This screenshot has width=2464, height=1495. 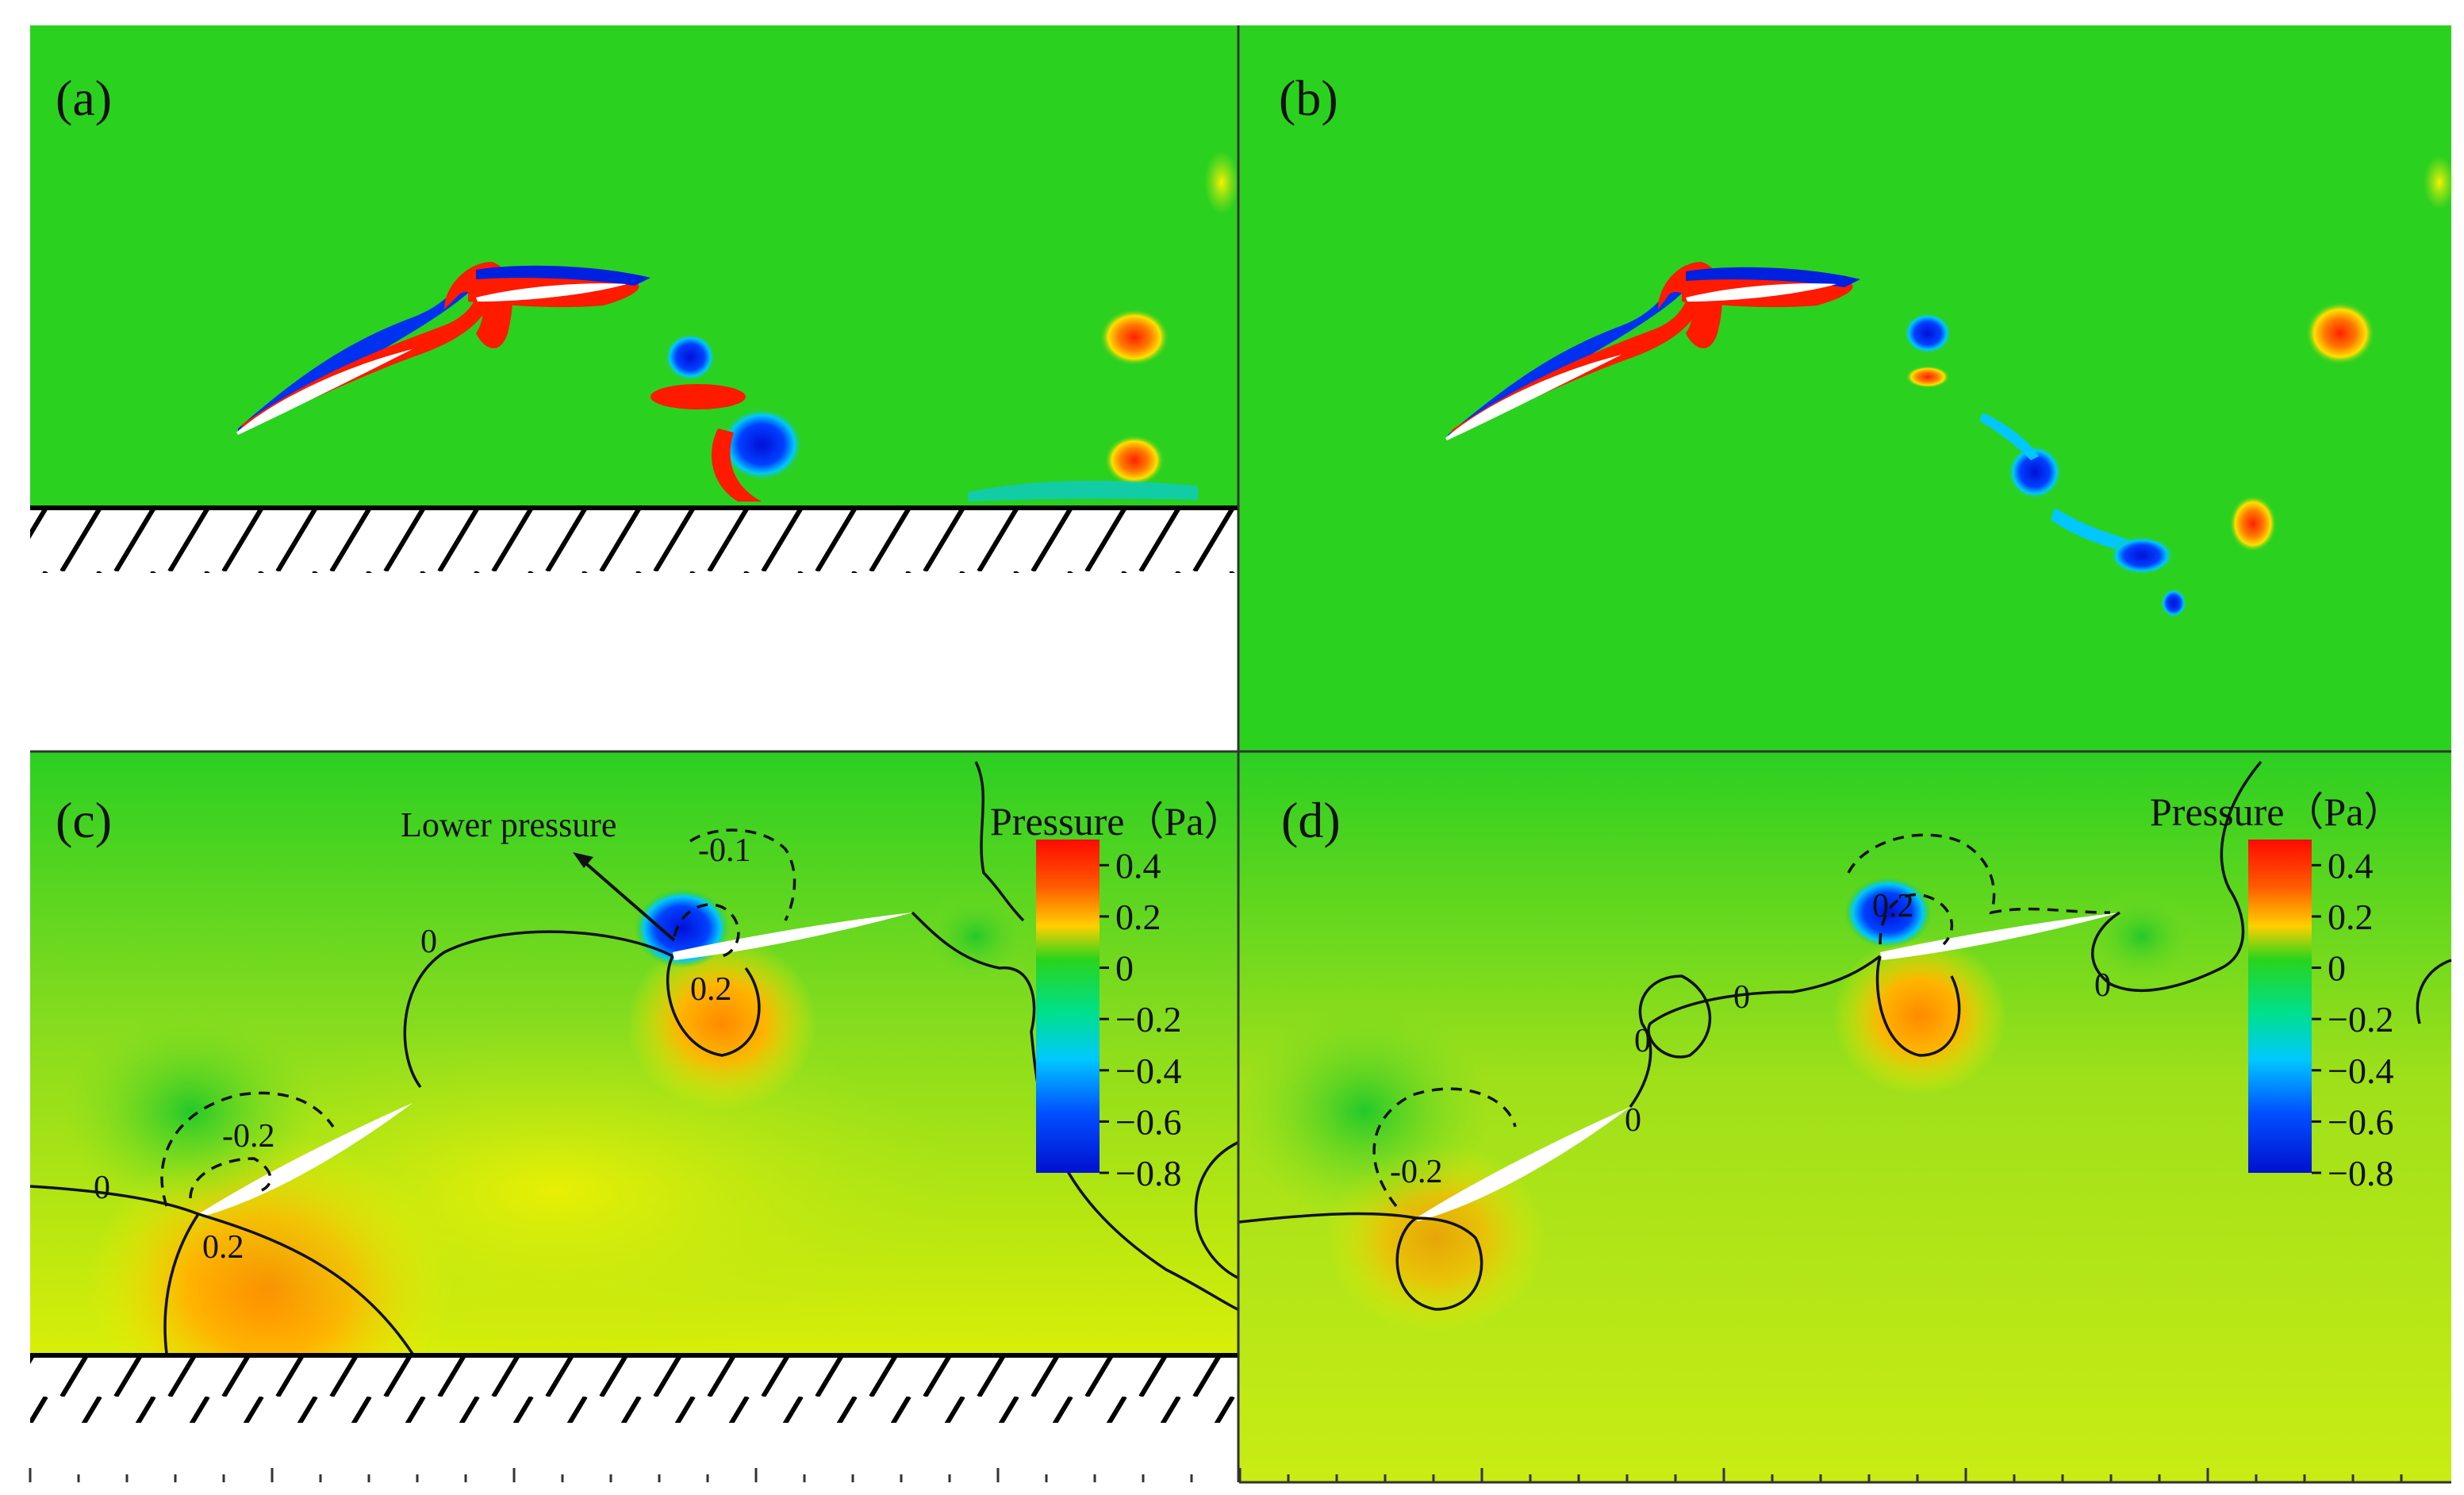 What do you see at coordinates (2000, 936) in the screenshot?
I see `airfoil-rear-d` at bounding box center [2000, 936].